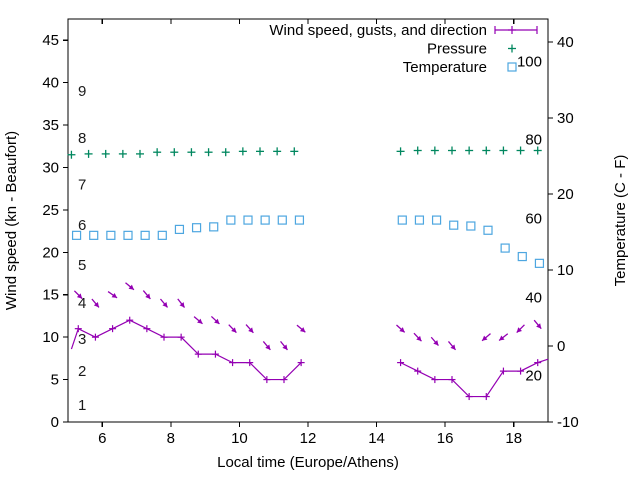 The width and height of the screenshot is (640, 480). I want to click on y-axis-tick-label: 30, so click(50, 167).